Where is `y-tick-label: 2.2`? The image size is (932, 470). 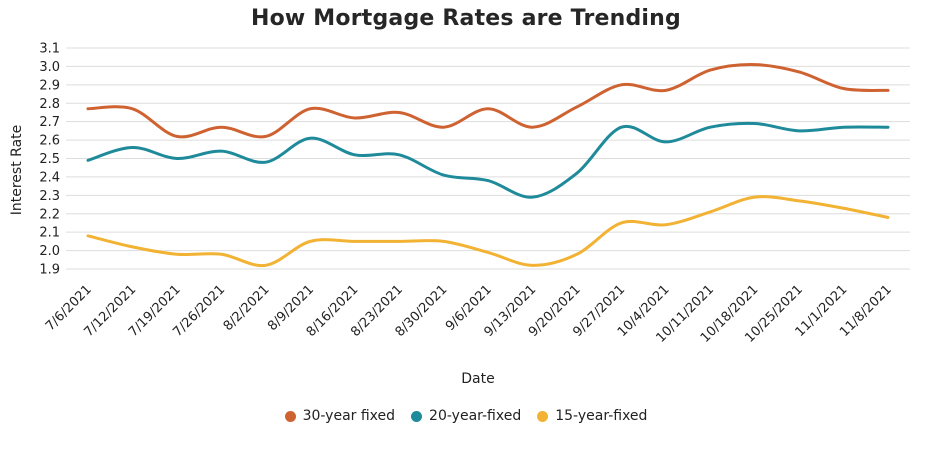 y-tick-label: 2.2 is located at coordinates (49, 214).